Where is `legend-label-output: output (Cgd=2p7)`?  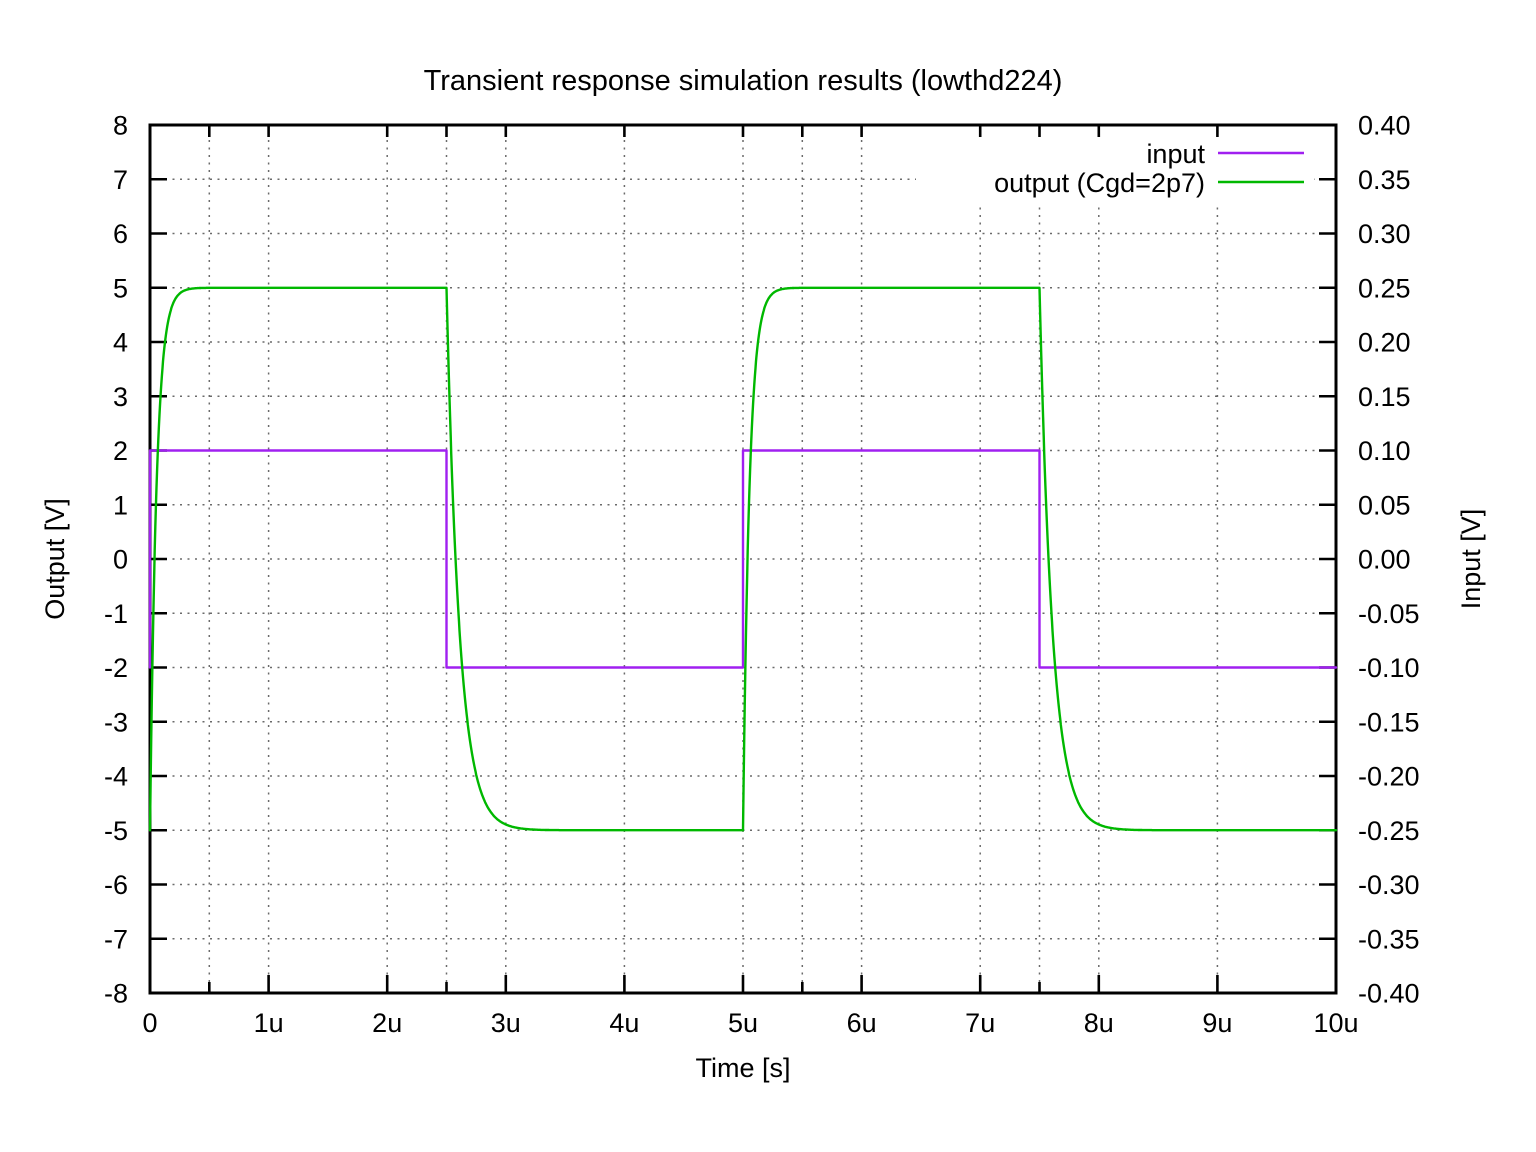 legend-label-output: output (Cgd=2p7) is located at coordinates (1099, 183).